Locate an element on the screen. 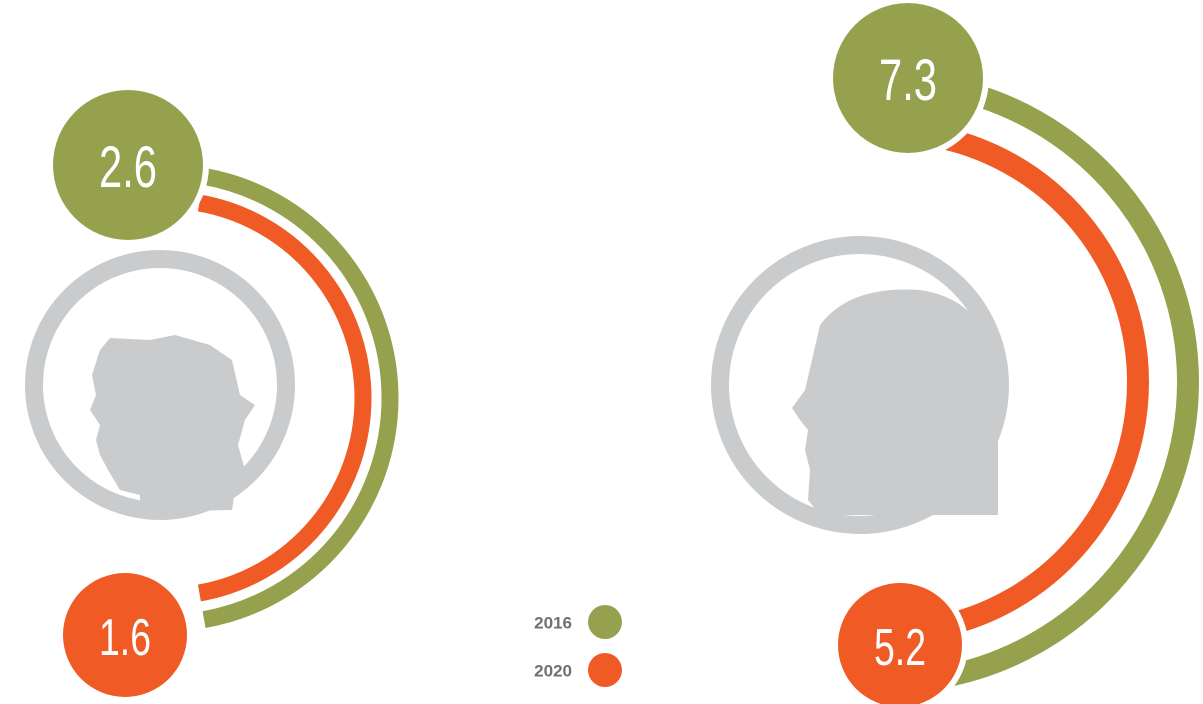  value-label: 2.6 is located at coordinates (128, 166).